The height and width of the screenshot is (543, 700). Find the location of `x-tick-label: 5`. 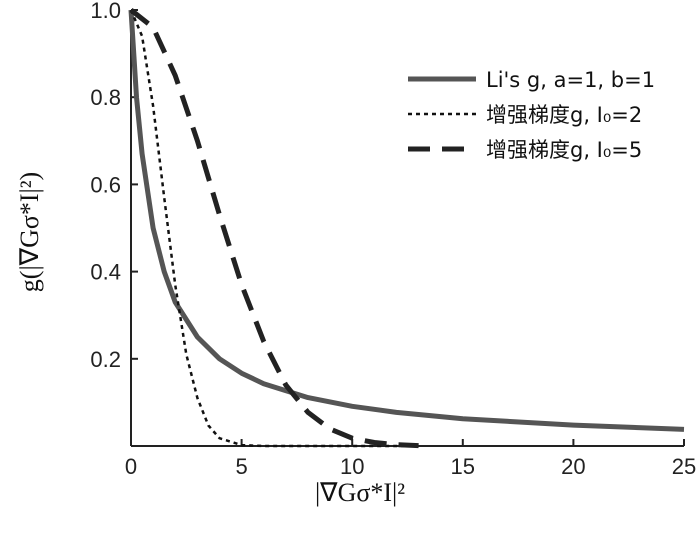

x-tick-label: 5 is located at coordinates (241, 466).